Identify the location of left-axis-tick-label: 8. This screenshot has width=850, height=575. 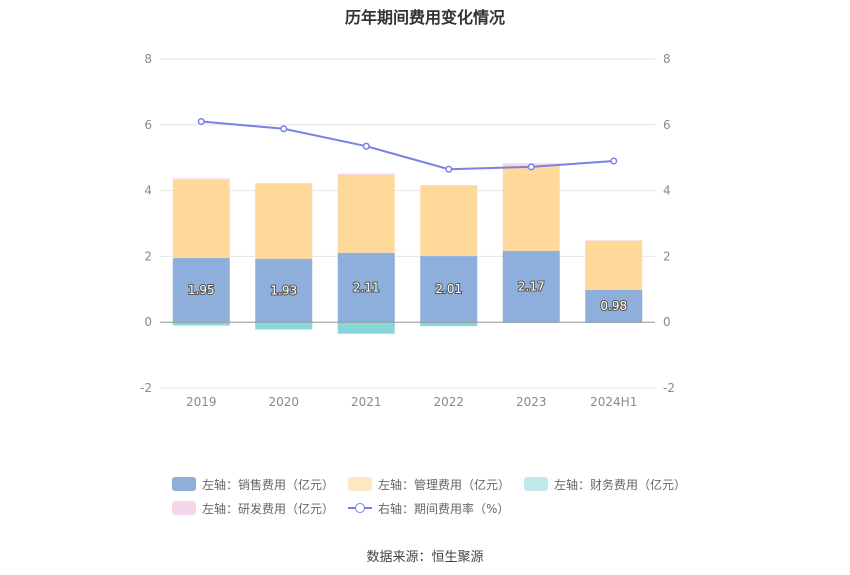
(148, 59).